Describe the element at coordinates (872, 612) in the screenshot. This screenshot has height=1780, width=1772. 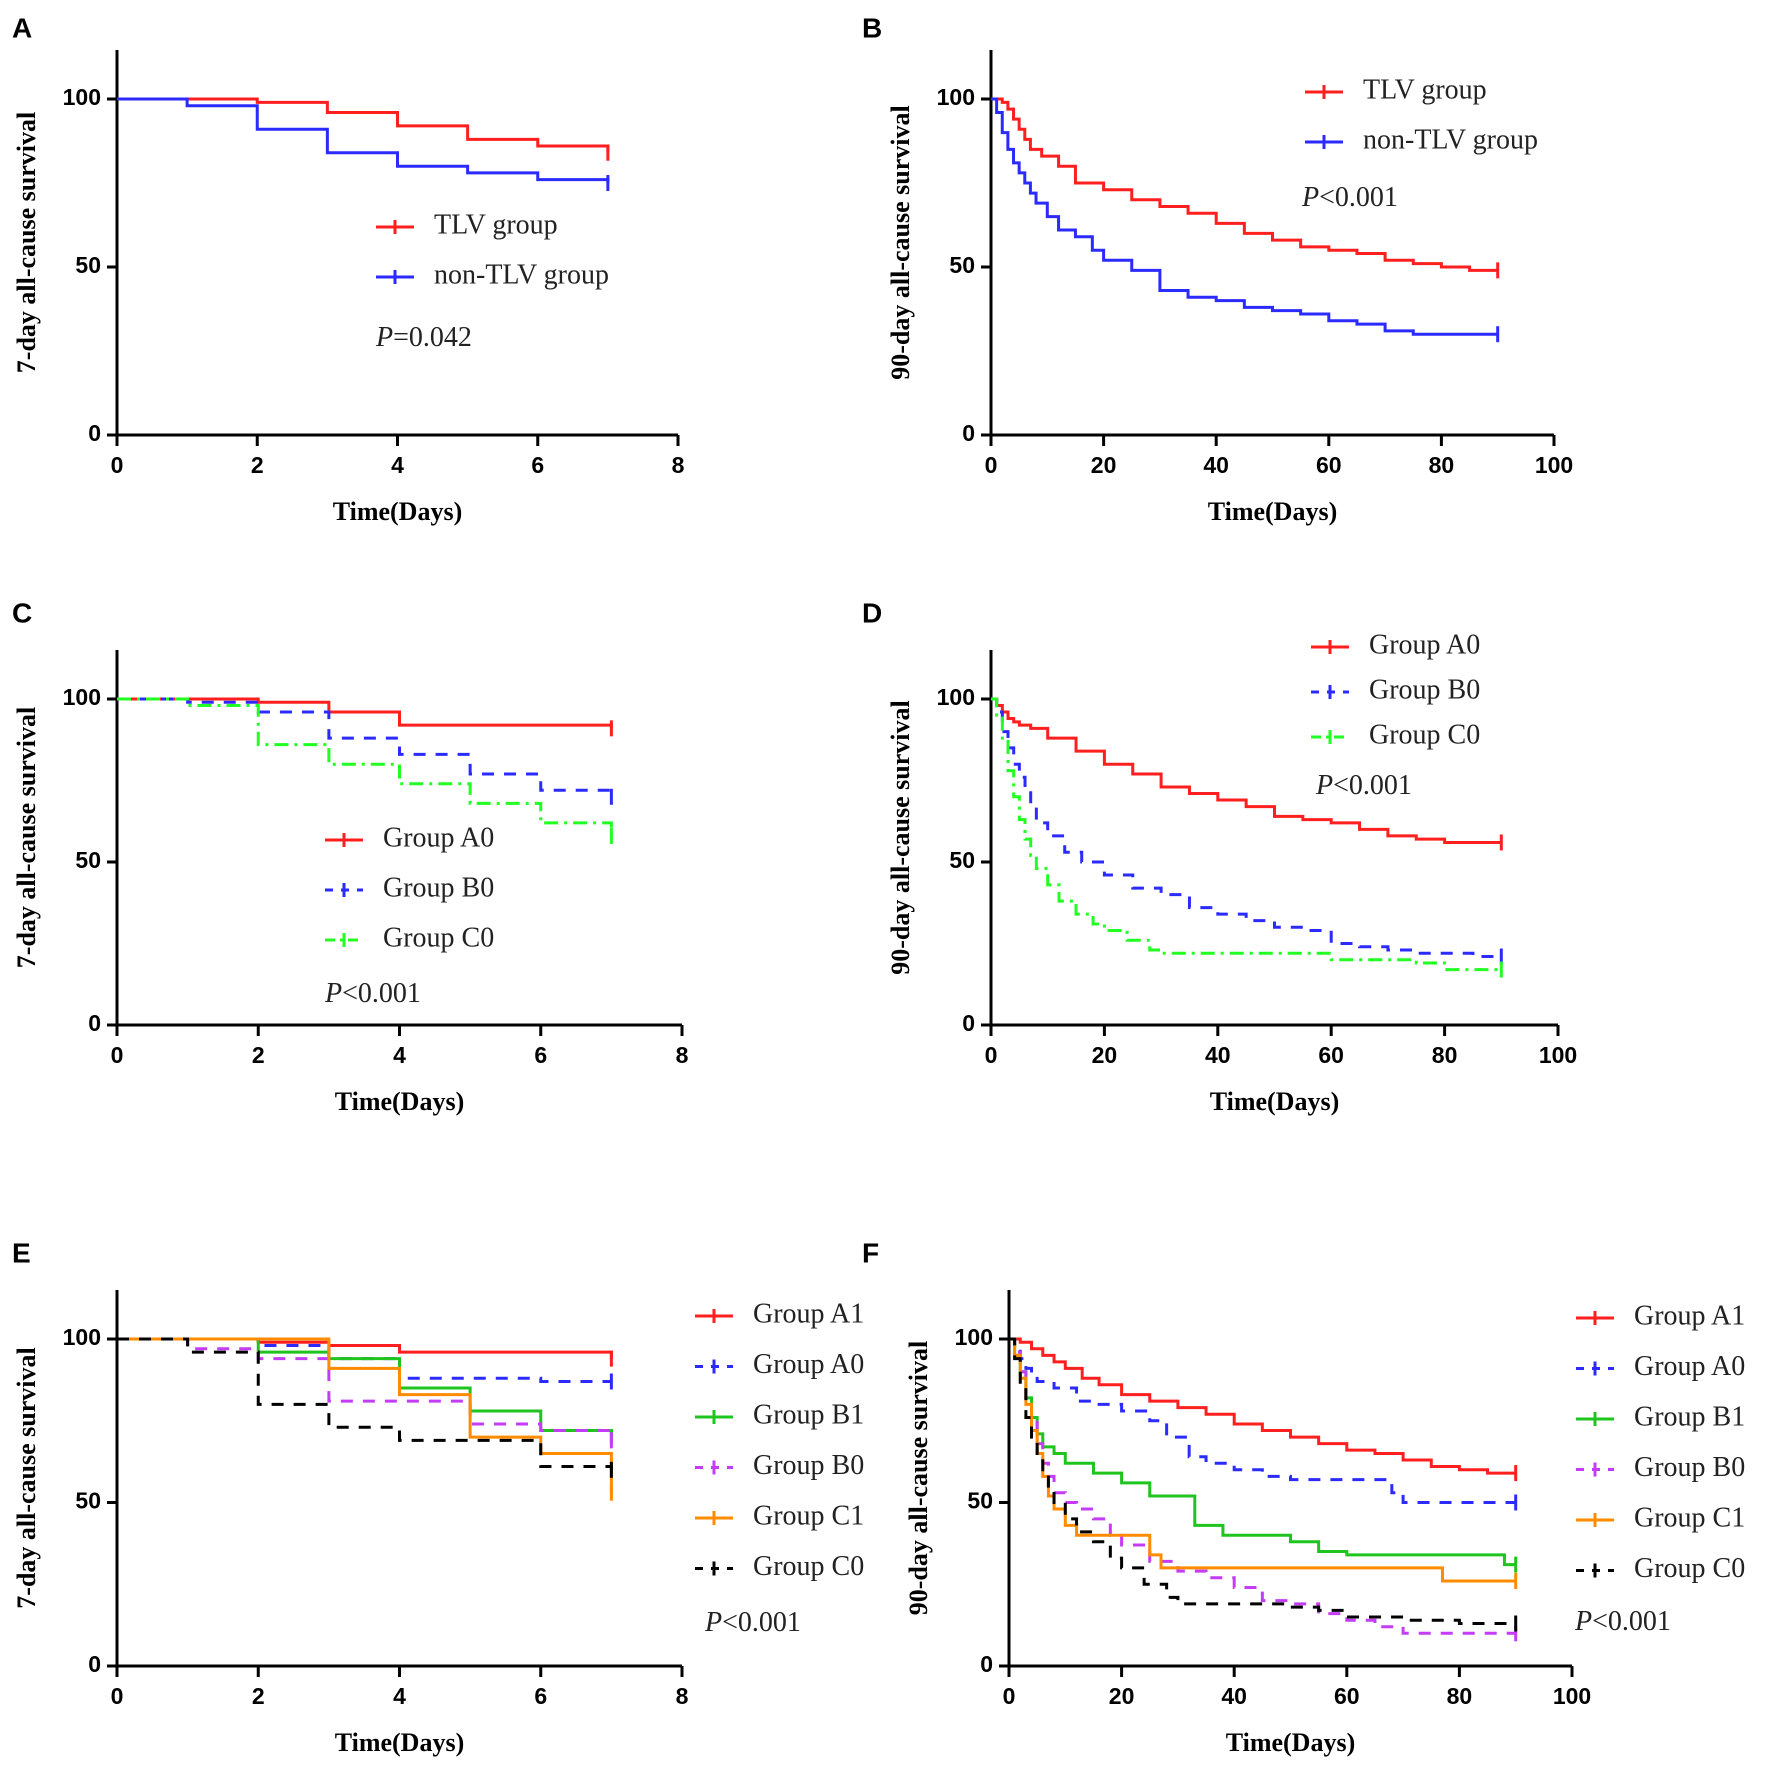
I see `panel-letter: D` at that location.